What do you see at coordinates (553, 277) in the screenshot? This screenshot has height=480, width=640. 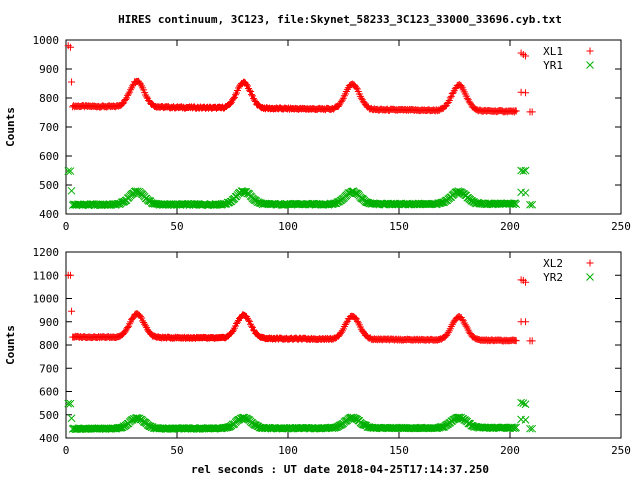 I see `legend-label: YR2` at bounding box center [553, 277].